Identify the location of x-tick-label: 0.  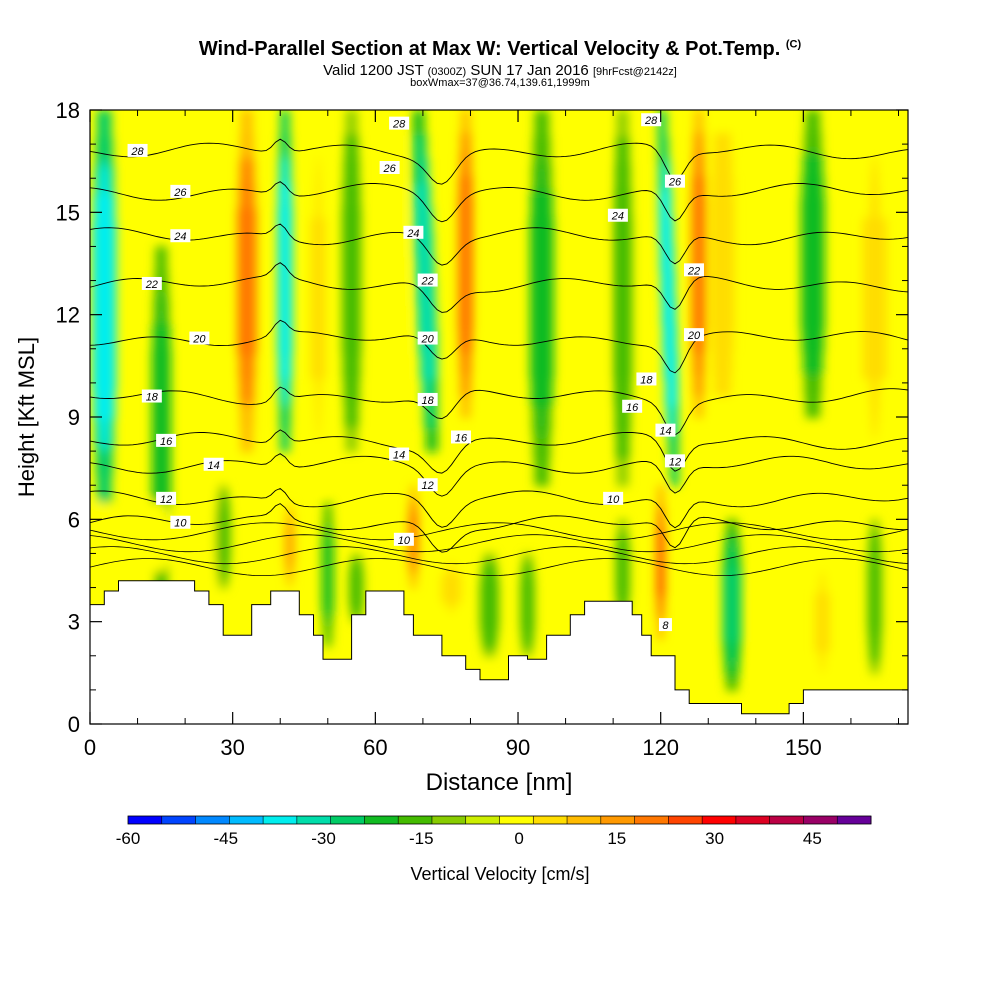
(90, 747).